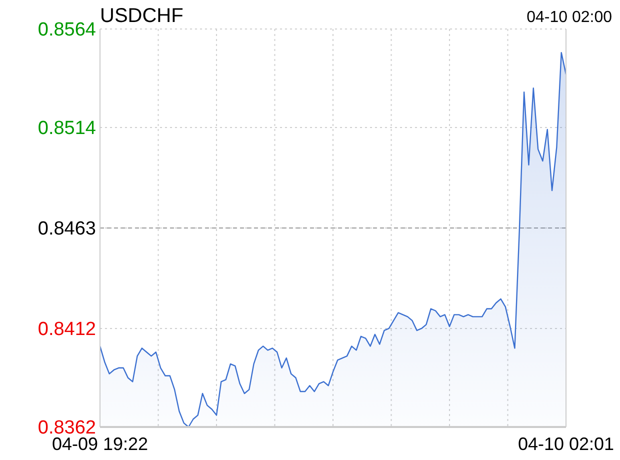 The image size is (620, 460). What do you see at coordinates (67, 129) in the screenshot?
I see `y-tick-label: 0.8514` at bounding box center [67, 129].